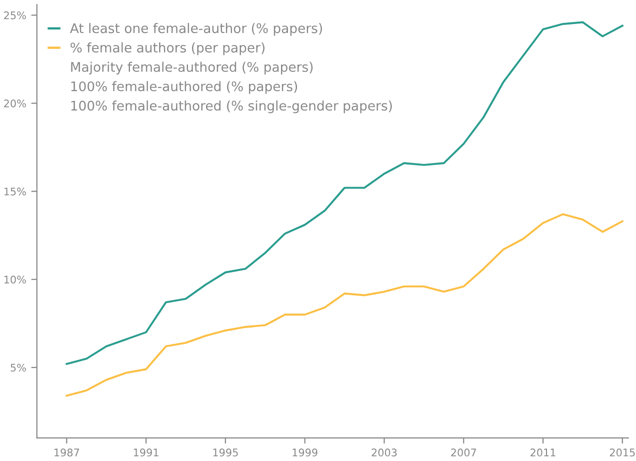 This screenshot has width=636, height=461. Describe the element at coordinates (15, 280) in the screenshot. I see `y-tick-label: 10%` at that location.